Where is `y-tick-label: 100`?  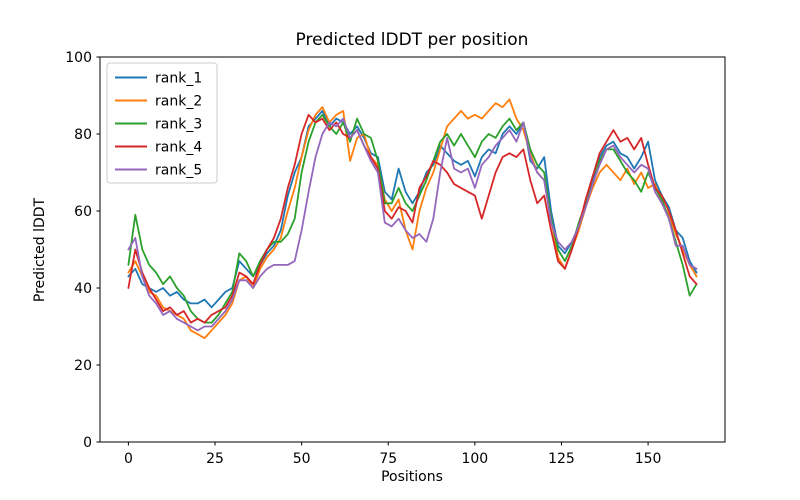
y-tick-label: 100 is located at coordinates (78, 58).